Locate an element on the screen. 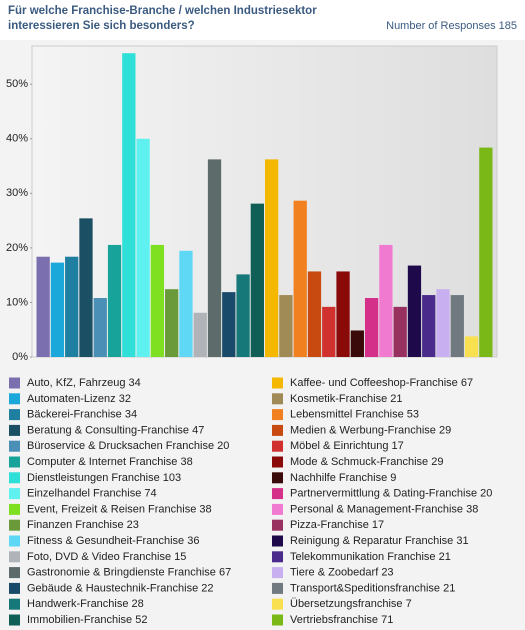 This screenshot has width=525, height=630. legend-entry: Büroservice & Drucksachen Franchise 20 is located at coordinates (128, 446).